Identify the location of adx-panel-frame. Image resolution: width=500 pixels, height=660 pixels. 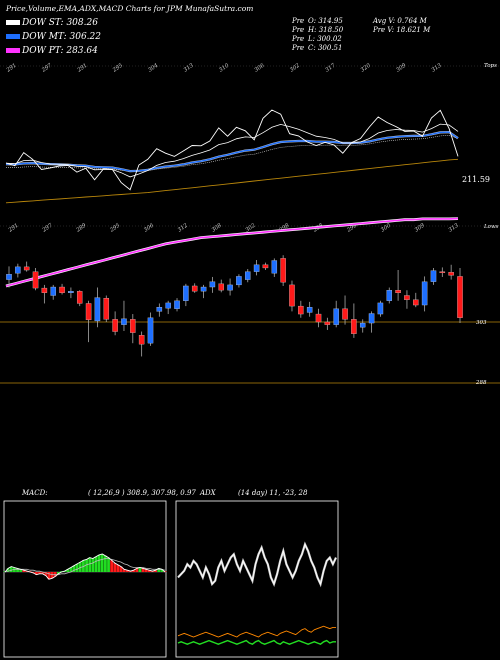
(257, 579).